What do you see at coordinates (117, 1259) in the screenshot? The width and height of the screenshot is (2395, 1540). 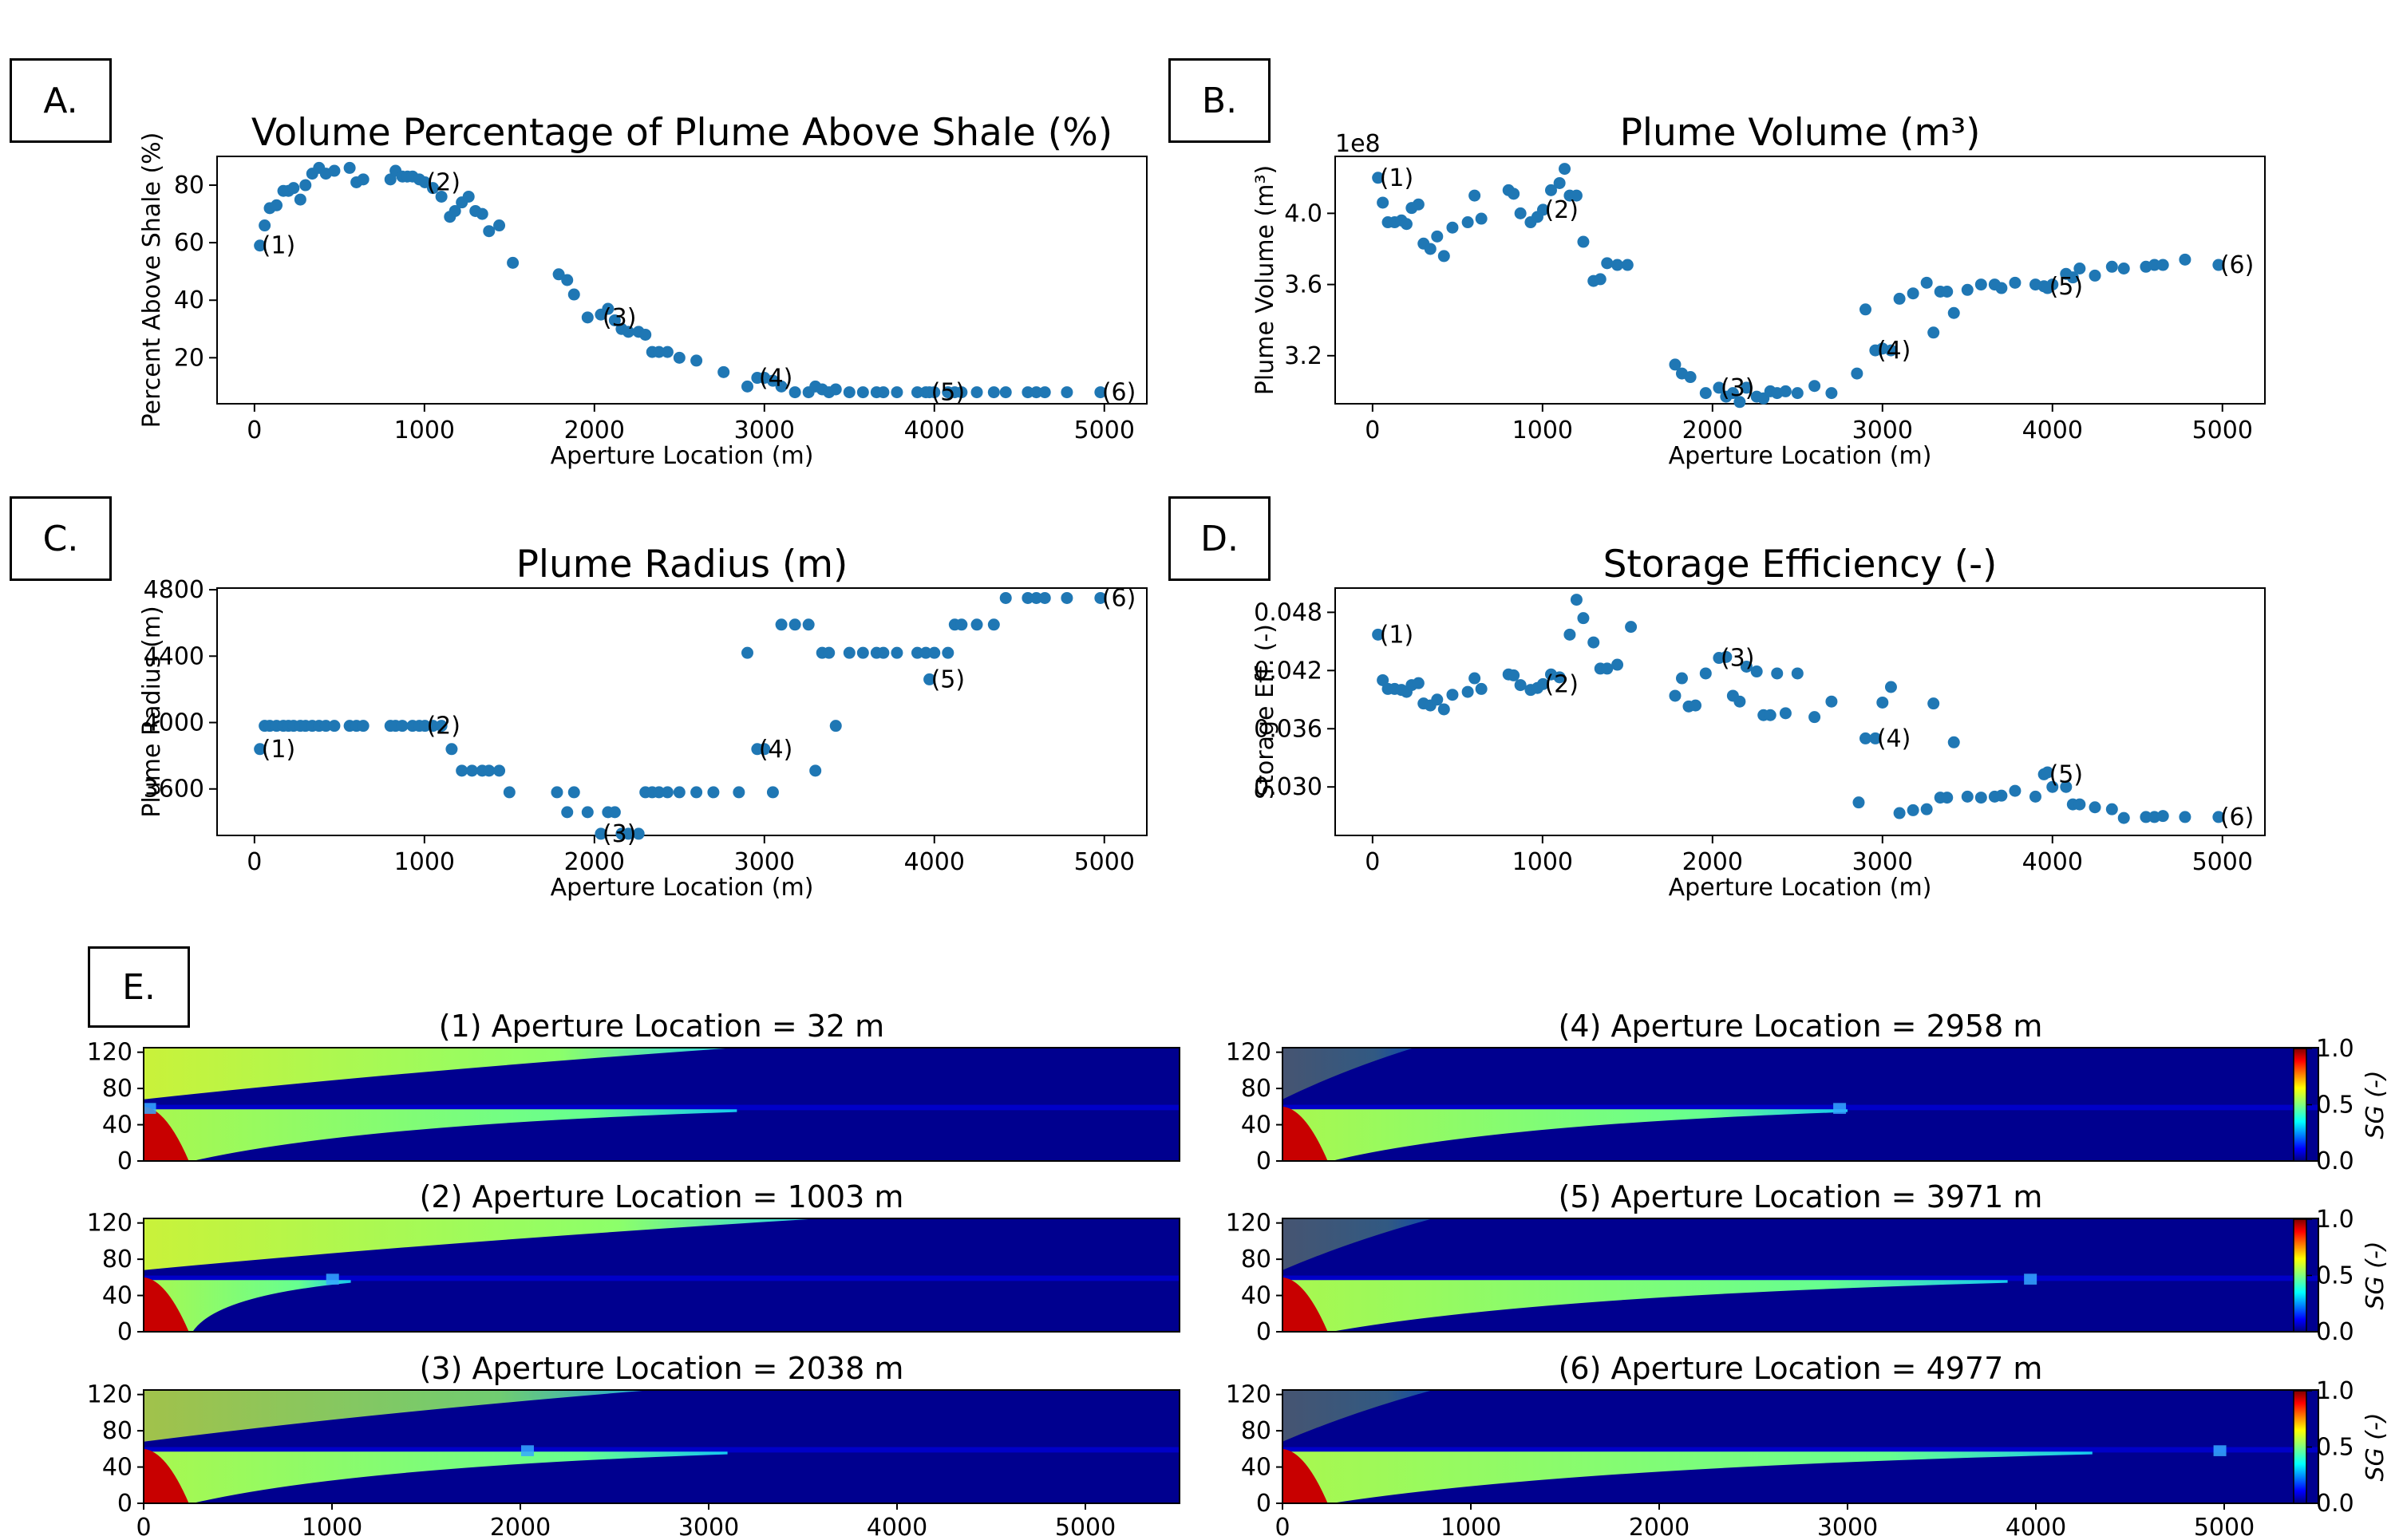 I see `heatmap-y-tick-label: 80` at bounding box center [117, 1259].